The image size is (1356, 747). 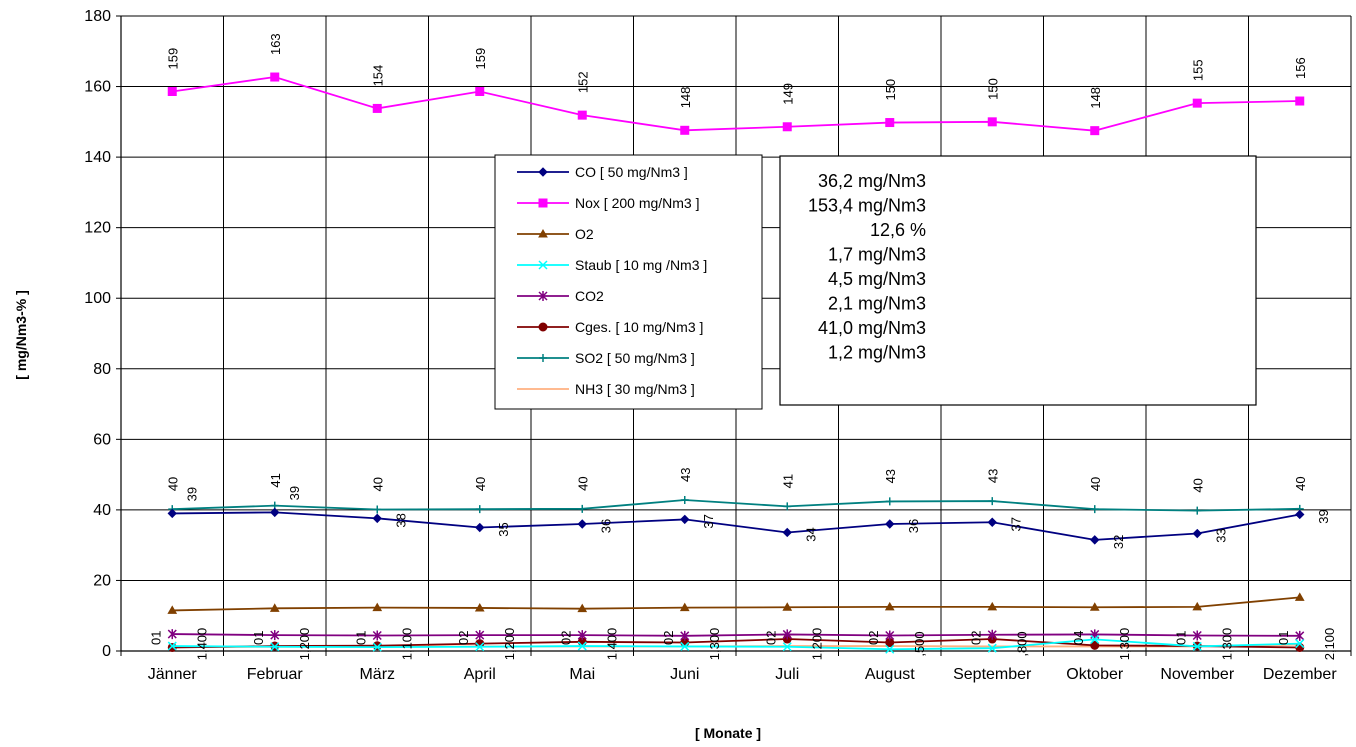 I want to click on legend-label: Staub [ 10 mg /Nm3 ], so click(x=641, y=265).